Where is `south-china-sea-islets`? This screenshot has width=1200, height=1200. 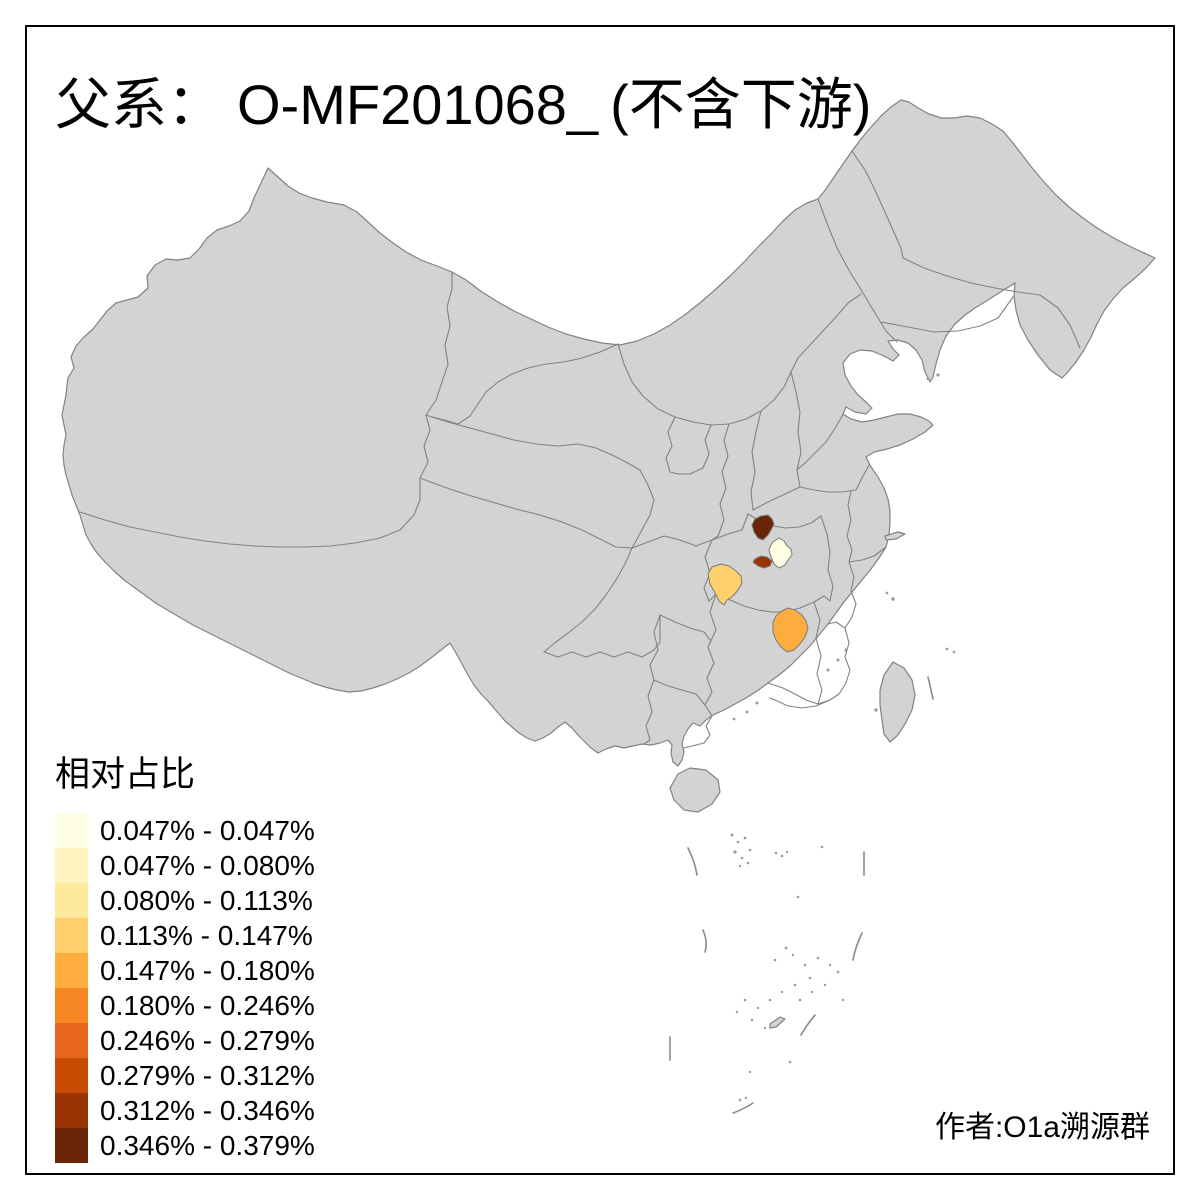 south-china-sea-islets is located at coordinates (787, 967).